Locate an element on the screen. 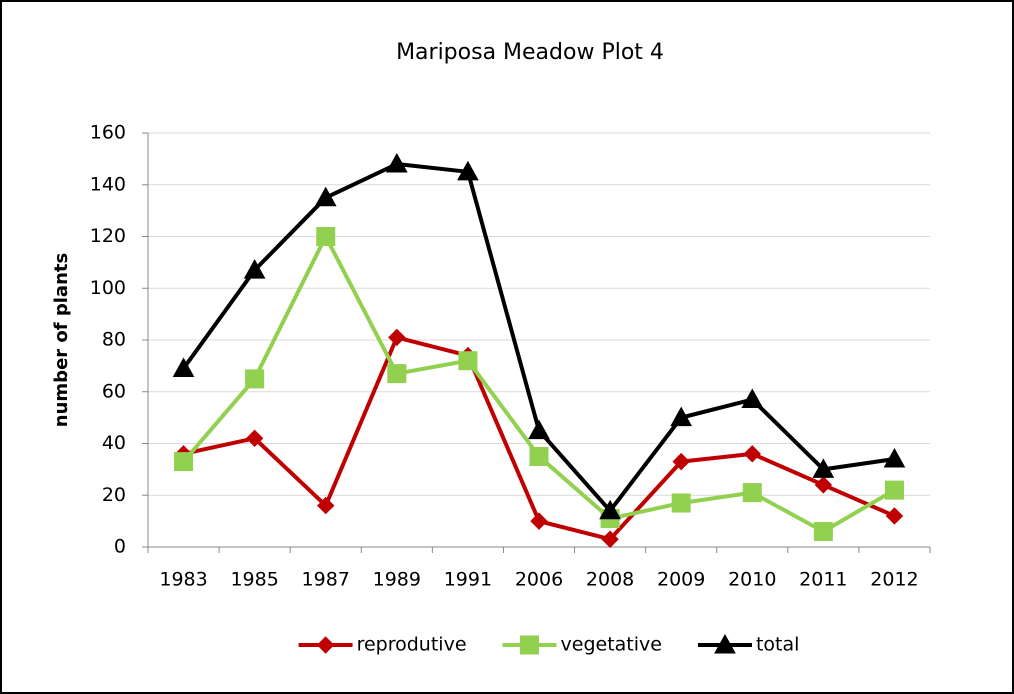 This screenshot has width=1014, height=694. y-axis-label: number of plants is located at coordinates (61, 340).